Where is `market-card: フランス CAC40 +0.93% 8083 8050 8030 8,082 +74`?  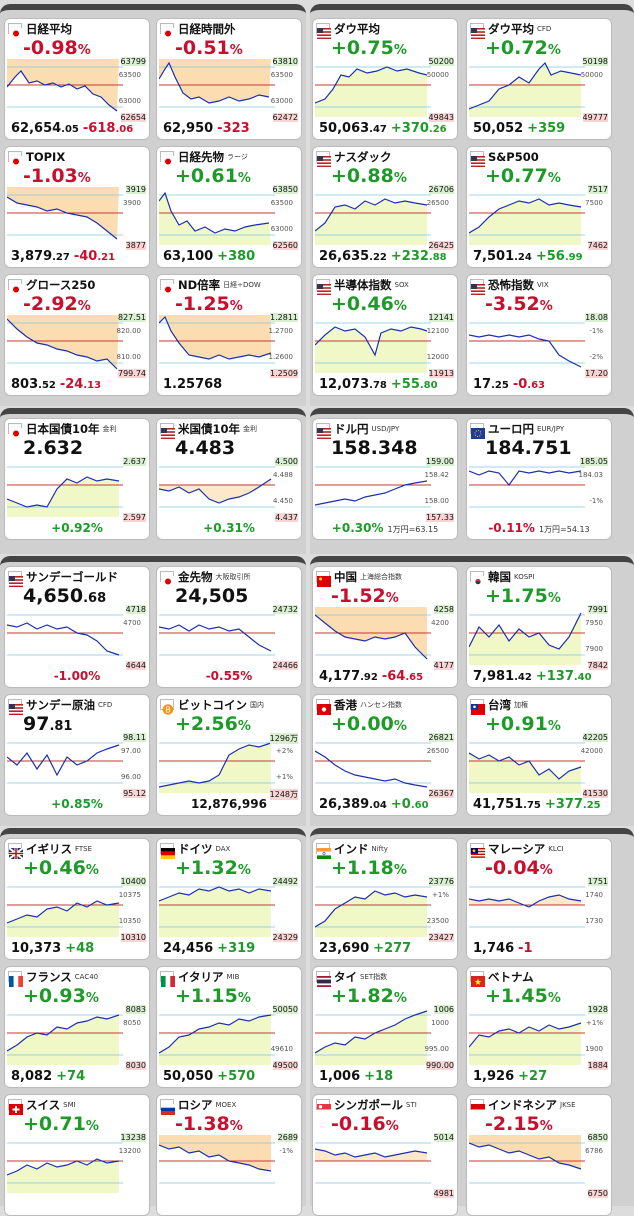 market-card: フランス CAC40 +0.93% 8083 8050 8030 8,082 +74 is located at coordinates (77, 1027).